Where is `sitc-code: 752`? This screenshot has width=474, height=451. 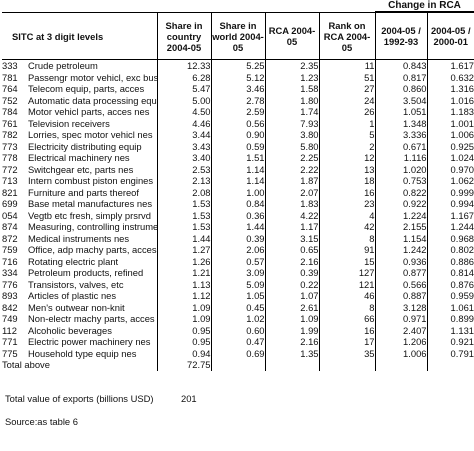 sitc-code: 752 is located at coordinates (10, 100).